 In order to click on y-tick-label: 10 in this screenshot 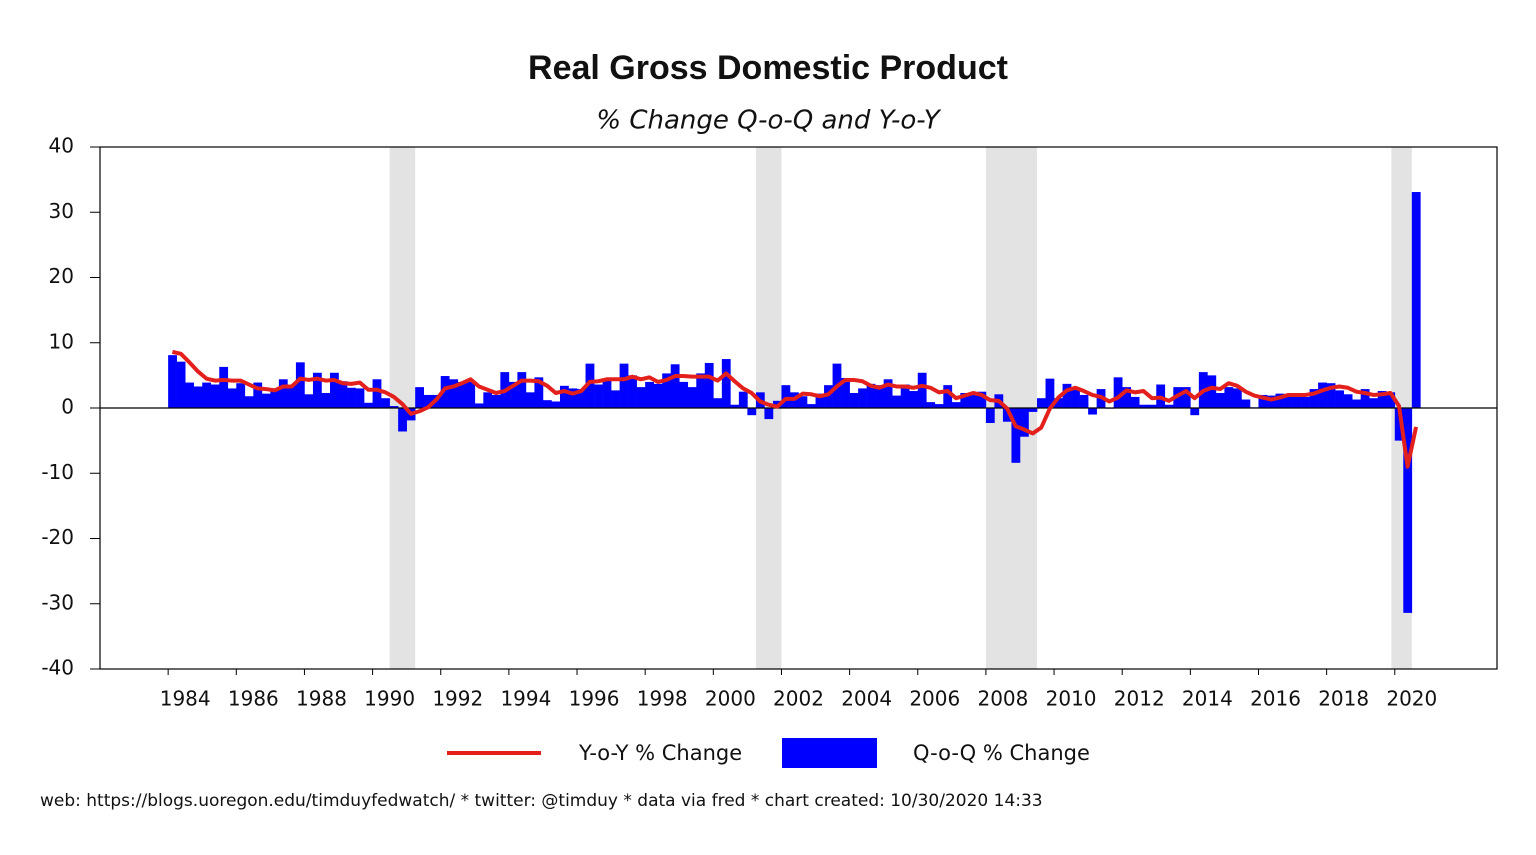, I will do `click(61, 341)`.